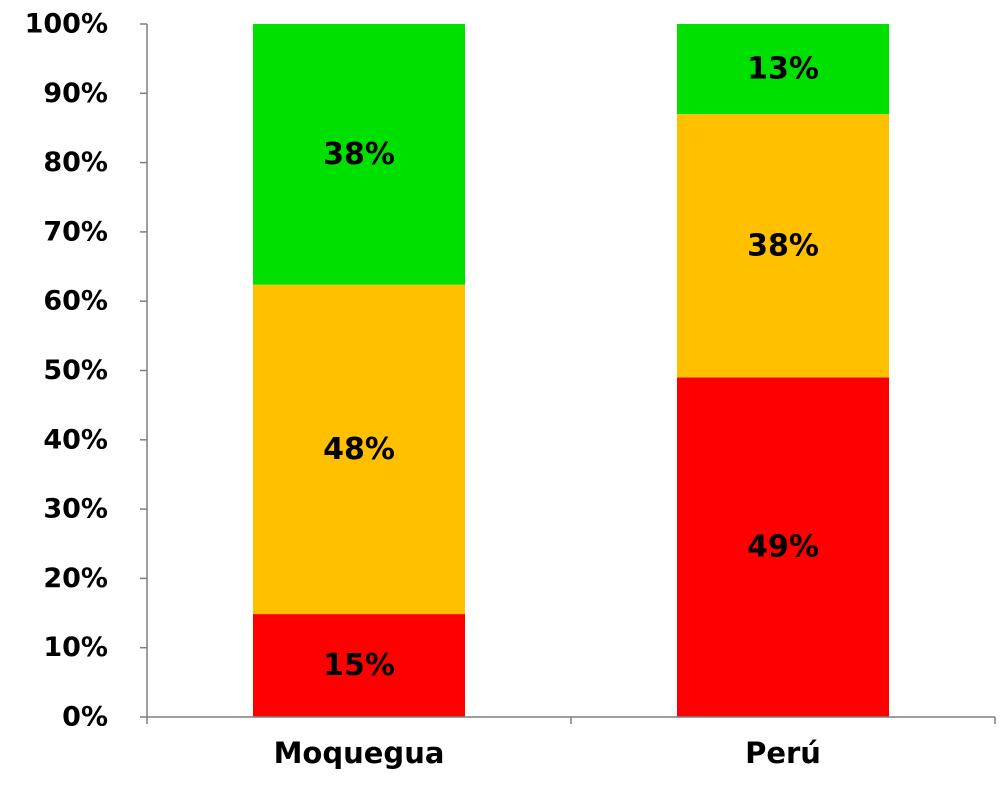 The width and height of the screenshot is (1002, 788). I want to click on y-tick-label: 60%, so click(75, 301).